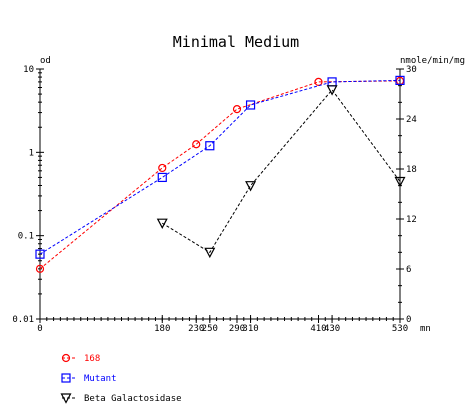 This screenshot has width=472, height=405. Describe the element at coordinates (236, 42) in the screenshot. I see `chart-title: Minimal Medium` at that location.